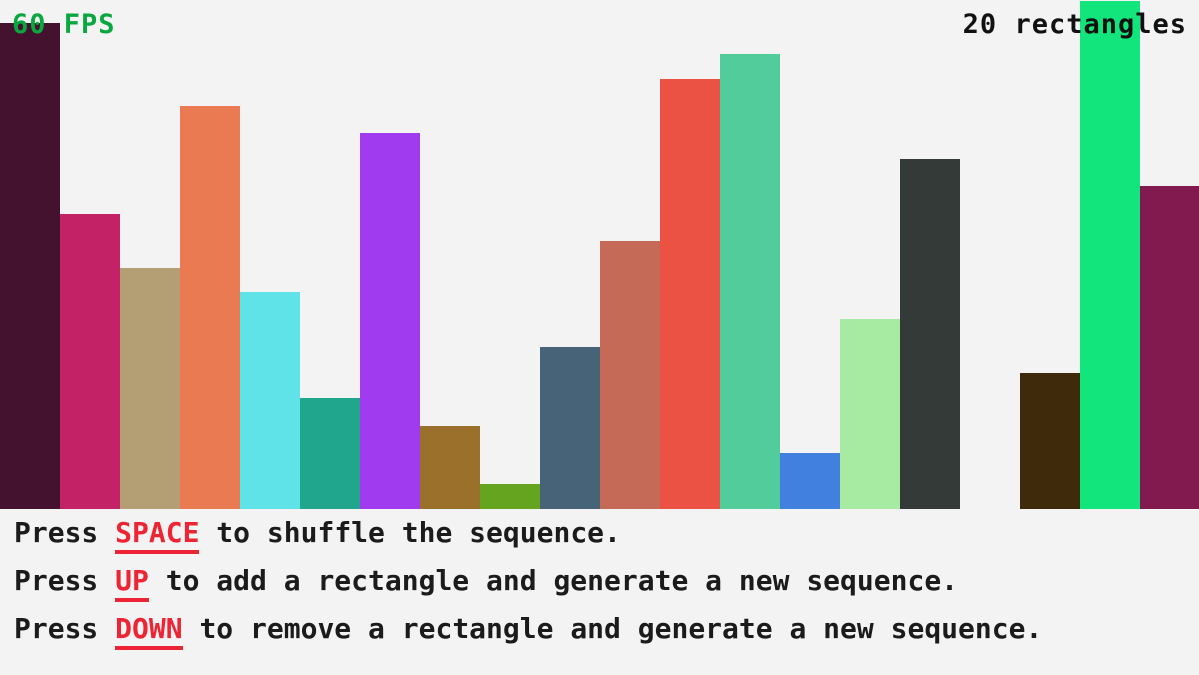 Image resolution: width=1199 pixels, height=675 pixels. What do you see at coordinates (157, 535) in the screenshot?
I see `key-space: SPACE` at bounding box center [157, 535].